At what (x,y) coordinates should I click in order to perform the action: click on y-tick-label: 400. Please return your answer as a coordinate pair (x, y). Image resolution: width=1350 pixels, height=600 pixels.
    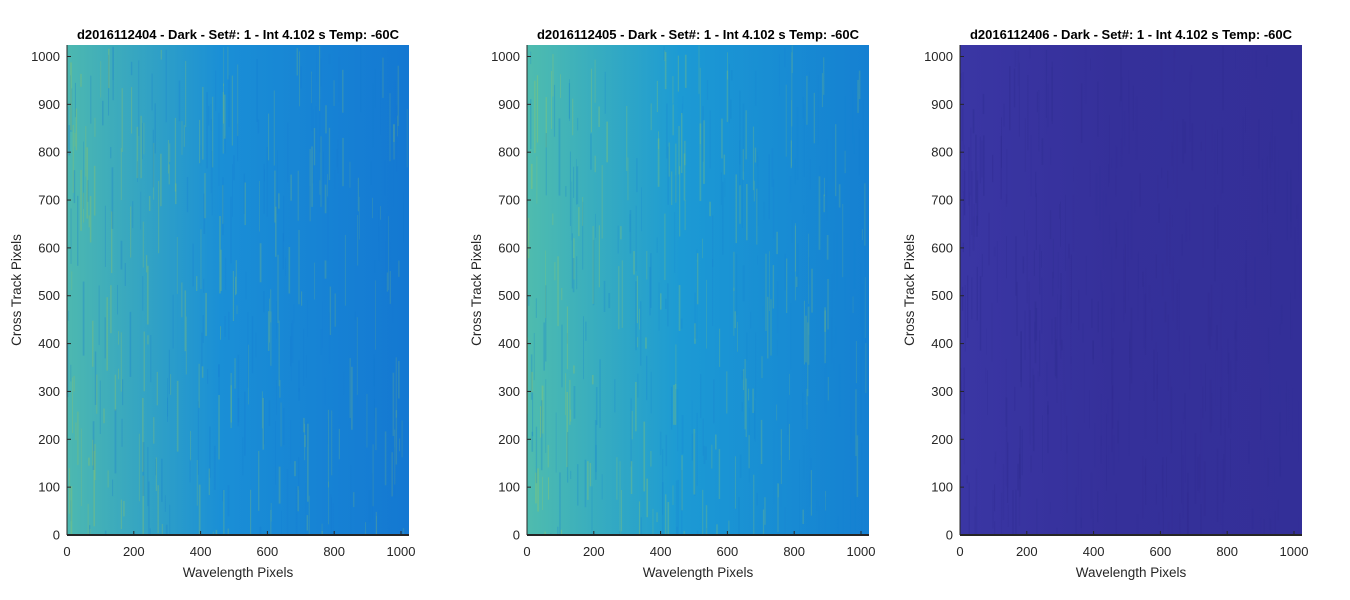
    Looking at the image, I should click on (49, 343).